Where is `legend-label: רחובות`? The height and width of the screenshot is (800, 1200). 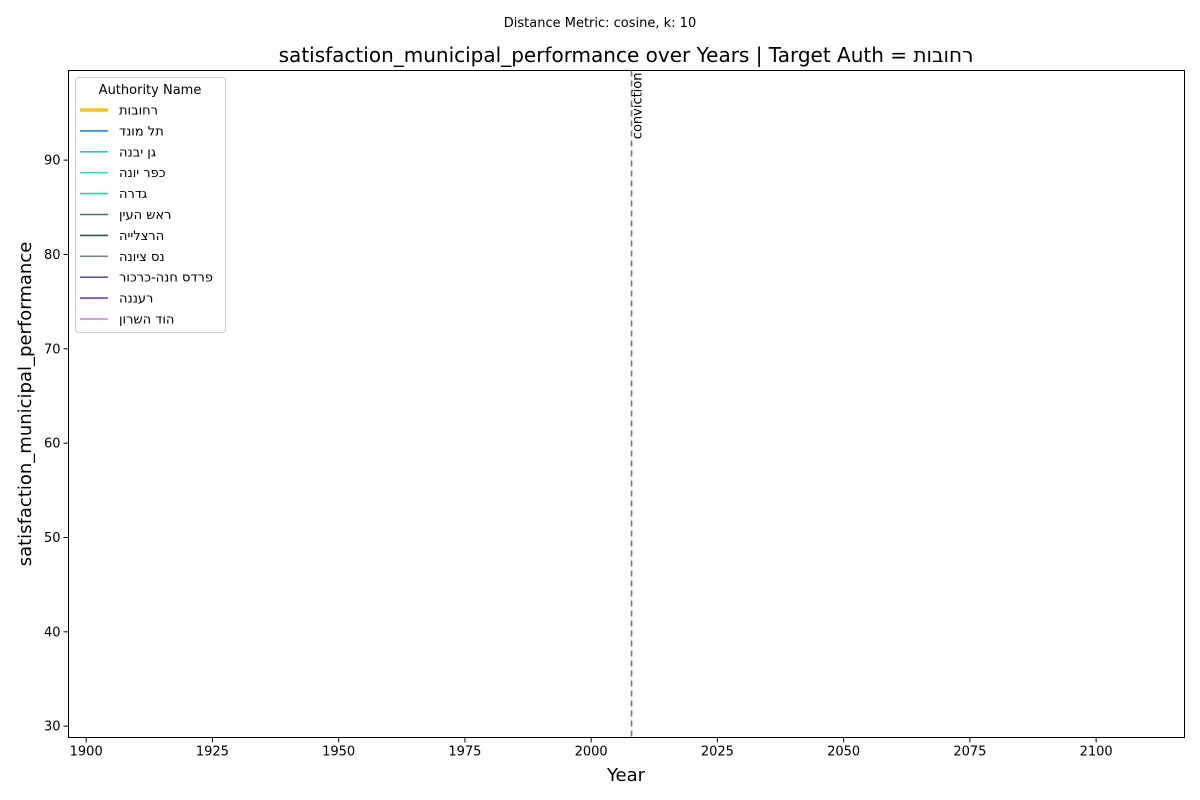 legend-label: רחובות is located at coordinates (138, 111).